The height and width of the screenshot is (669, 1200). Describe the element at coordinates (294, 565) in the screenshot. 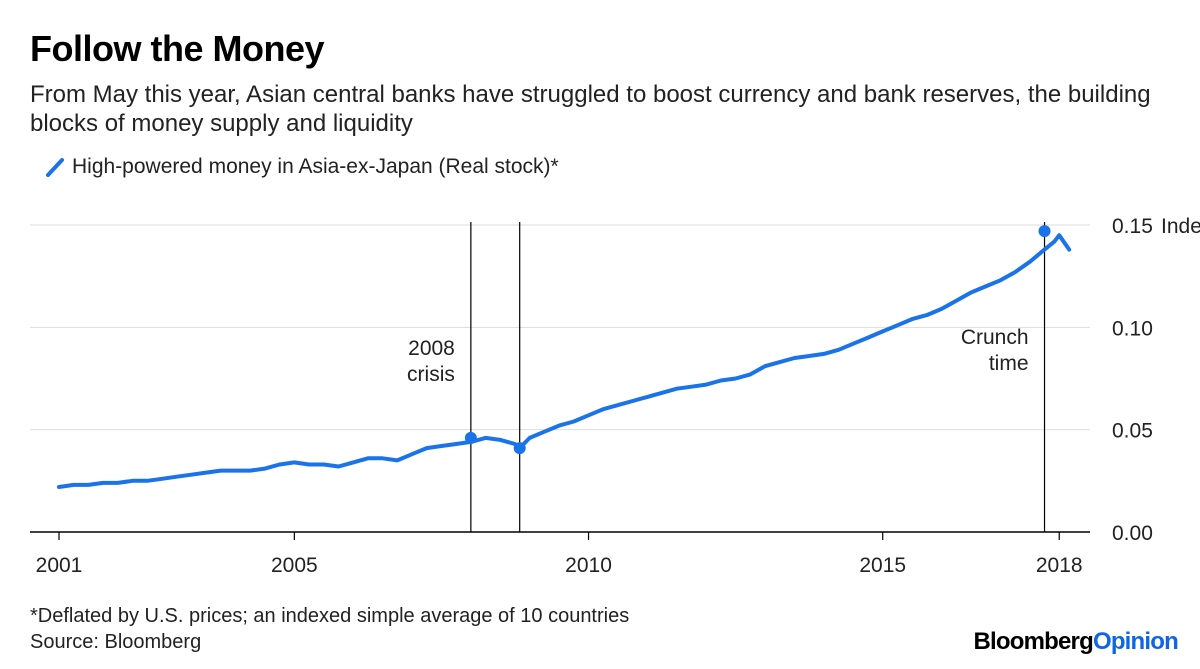

I see `x-tick-label: 2005` at that location.